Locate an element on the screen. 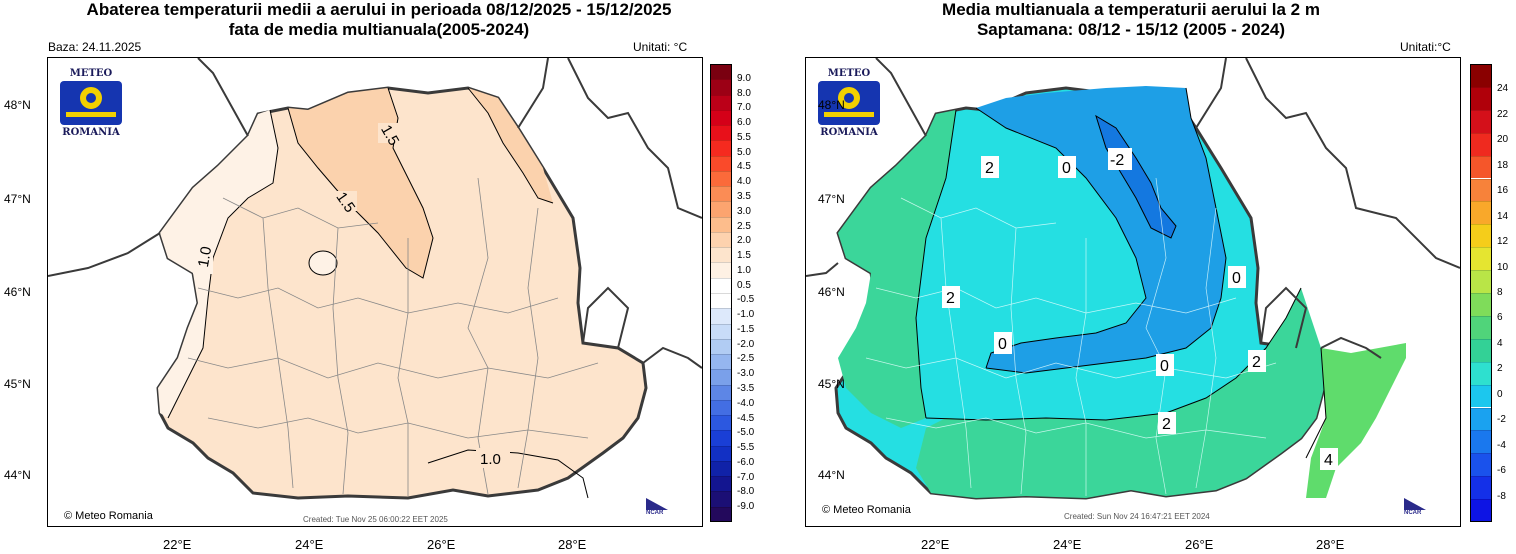 Image resolution: width=1516 pixels, height=554 pixels. colorbar-label: 4.5 is located at coordinates (744, 167).